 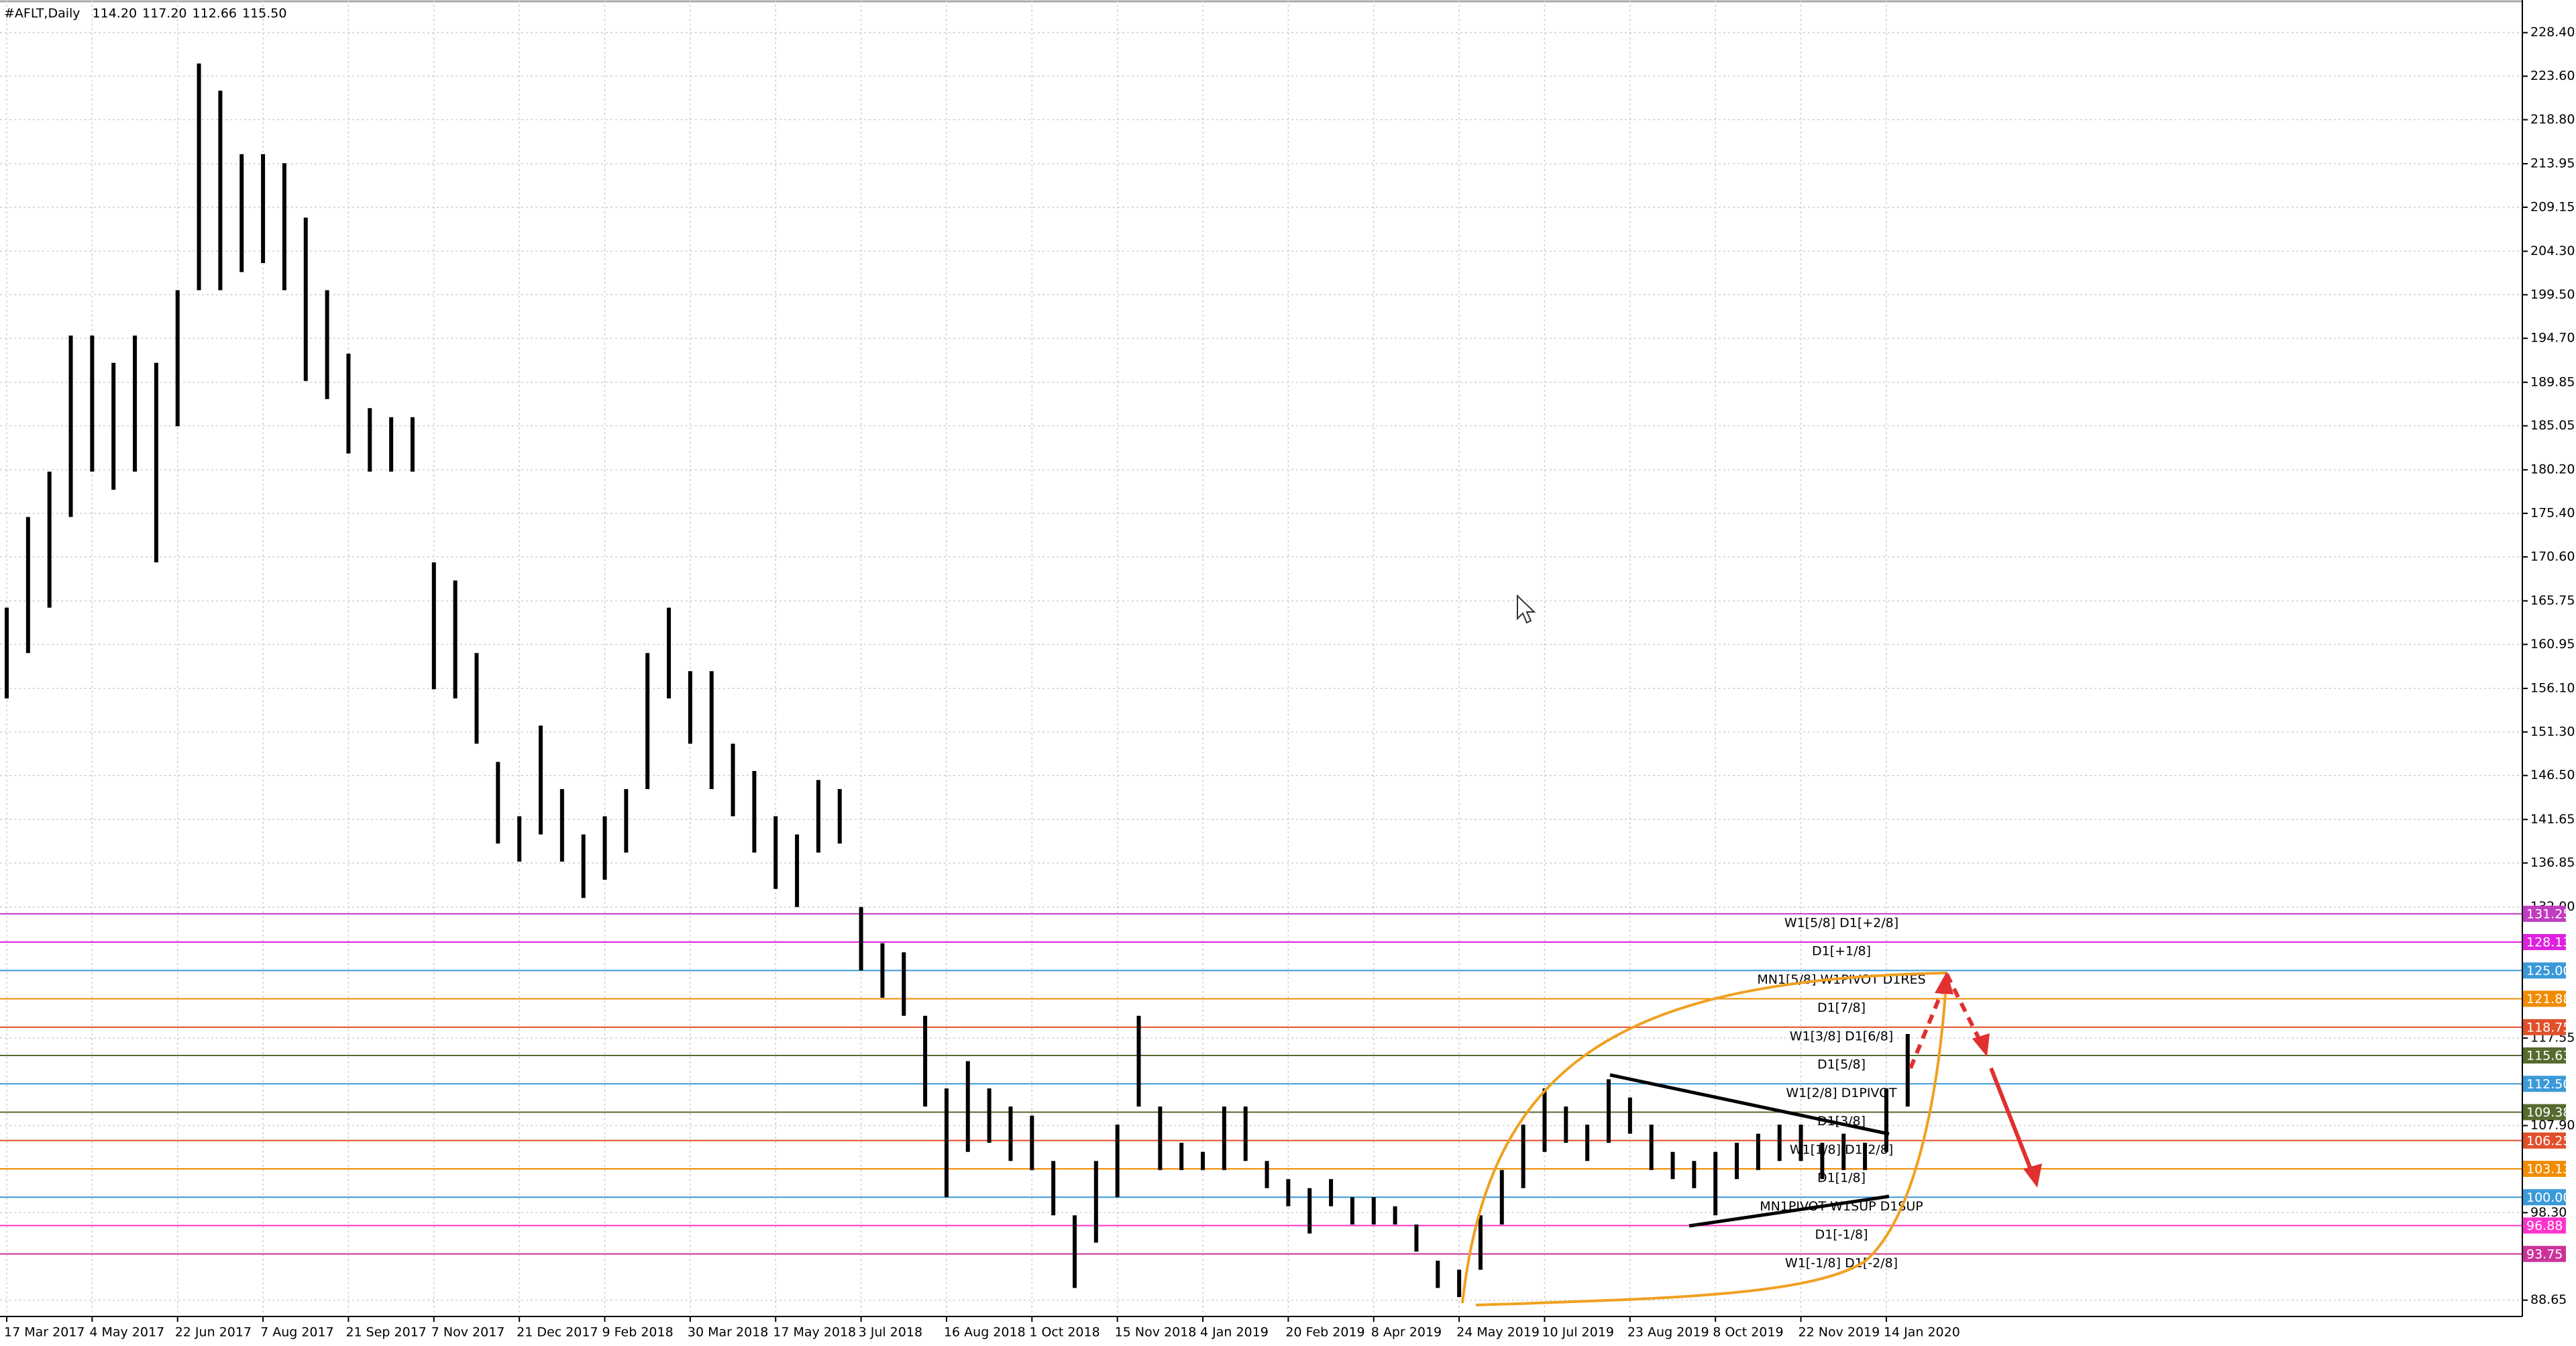 What do you see at coordinates (115, 14) in the screenshot?
I see `ohlc-value: 114.20` at bounding box center [115, 14].